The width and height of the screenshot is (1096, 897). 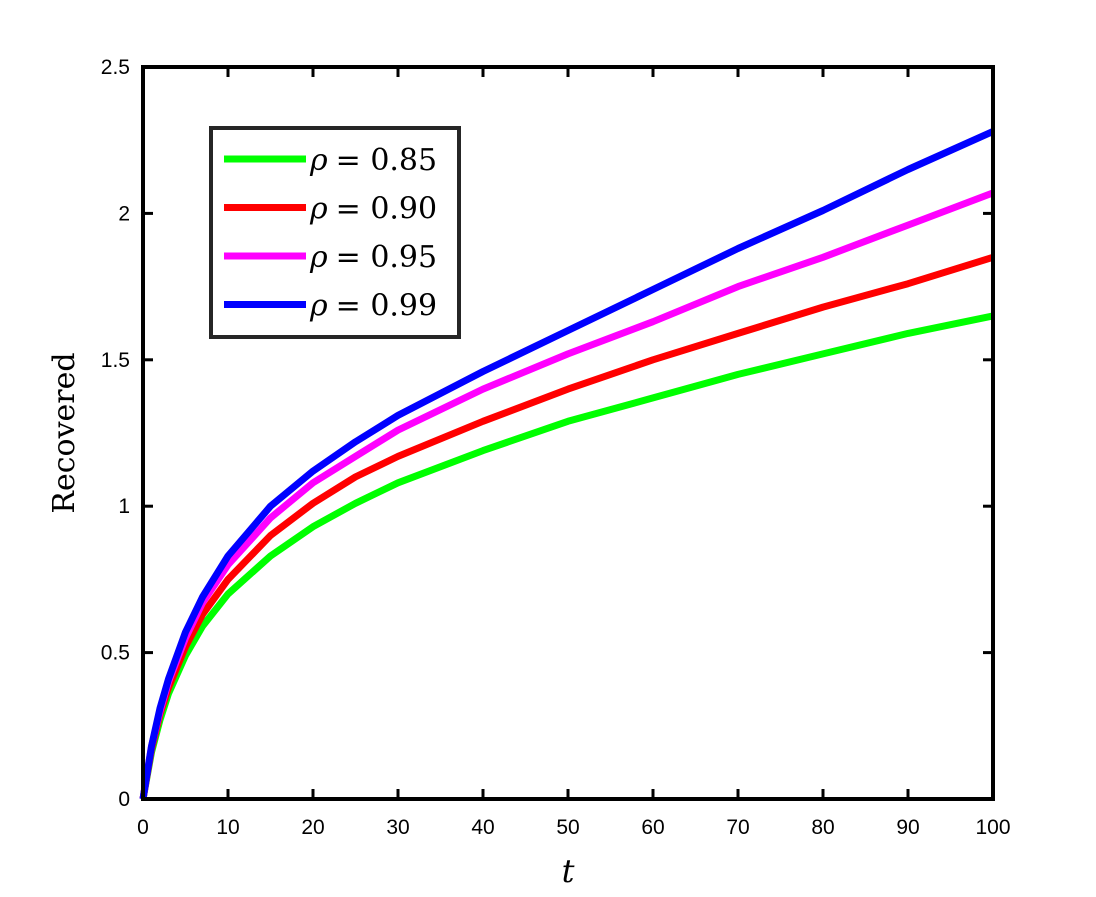 What do you see at coordinates (907, 827) in the screenshot?
I see `x-tick-label: 90` at bounding box center [907, 827].